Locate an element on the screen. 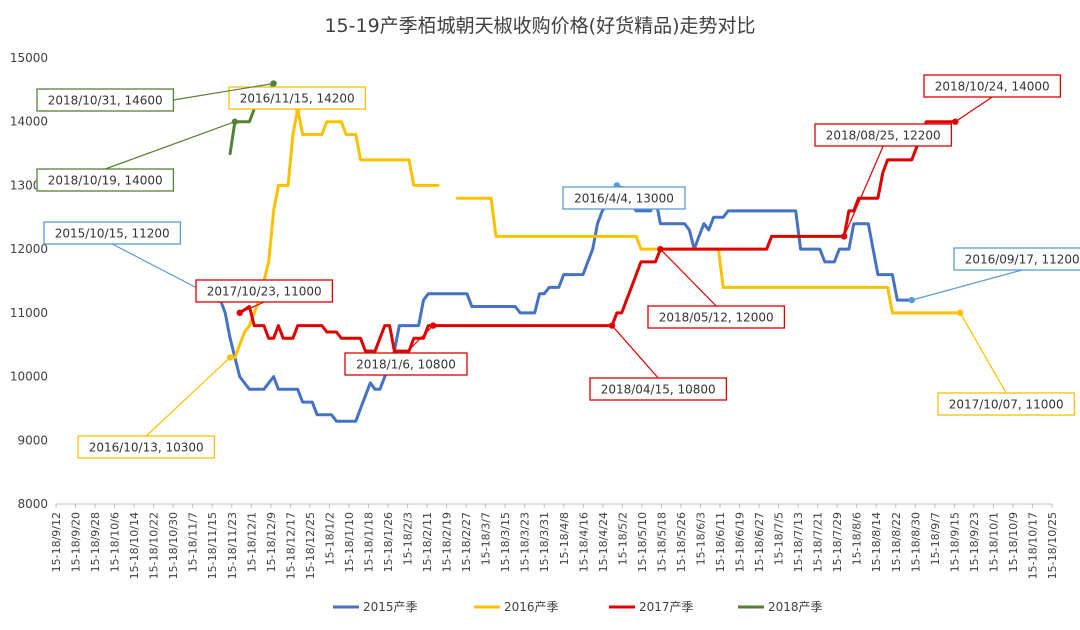 Image resolution: width=1080 pixels, height=630 pixels. x-tick-label: 15-18/7/21 is located at coordinates (818, 542).